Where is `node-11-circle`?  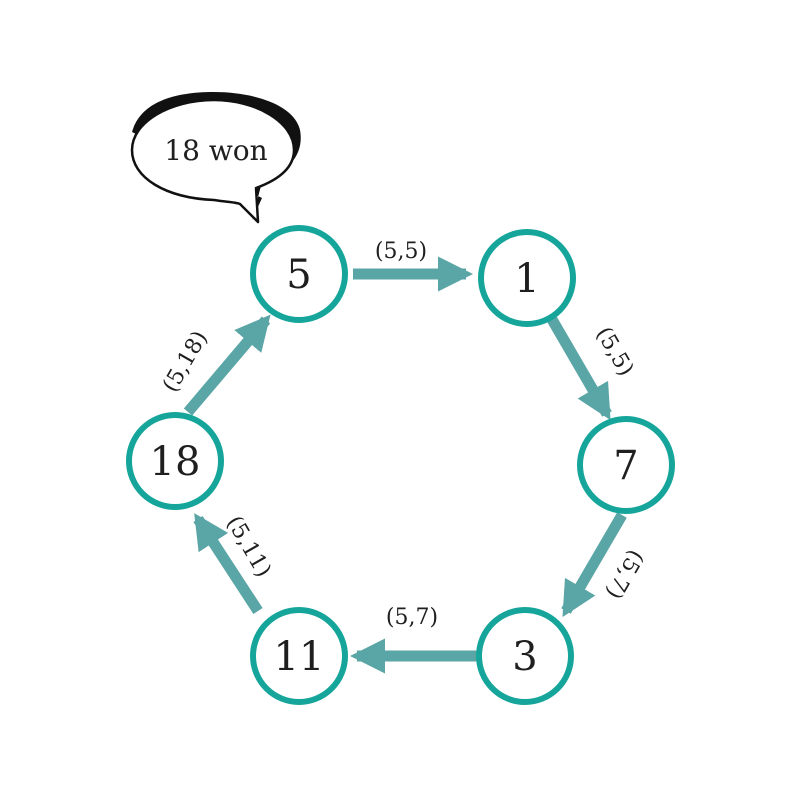
node-11-circle is located at coordinates (299, 656).